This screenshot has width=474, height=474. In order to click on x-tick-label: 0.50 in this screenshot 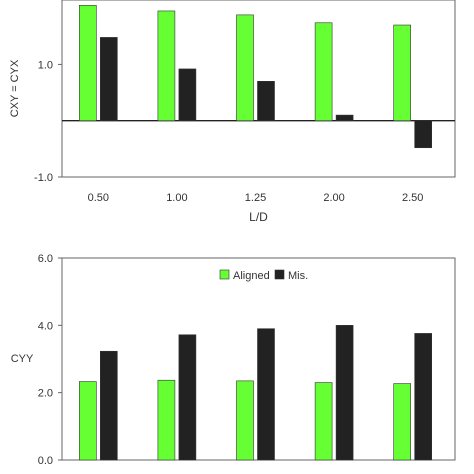, I will do `click(98, 198)`.